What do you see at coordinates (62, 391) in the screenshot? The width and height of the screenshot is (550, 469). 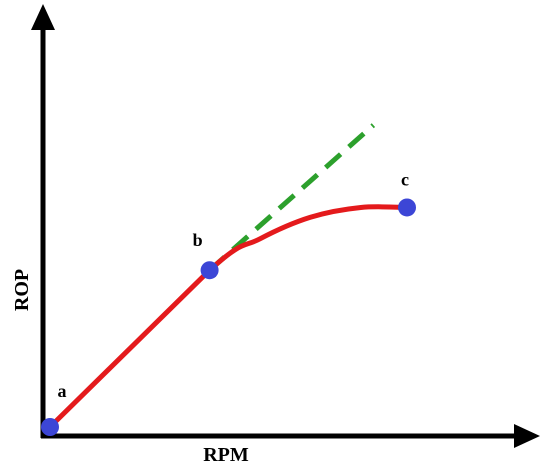 I see `point-label-a: a` at bounding box center [62, 391].